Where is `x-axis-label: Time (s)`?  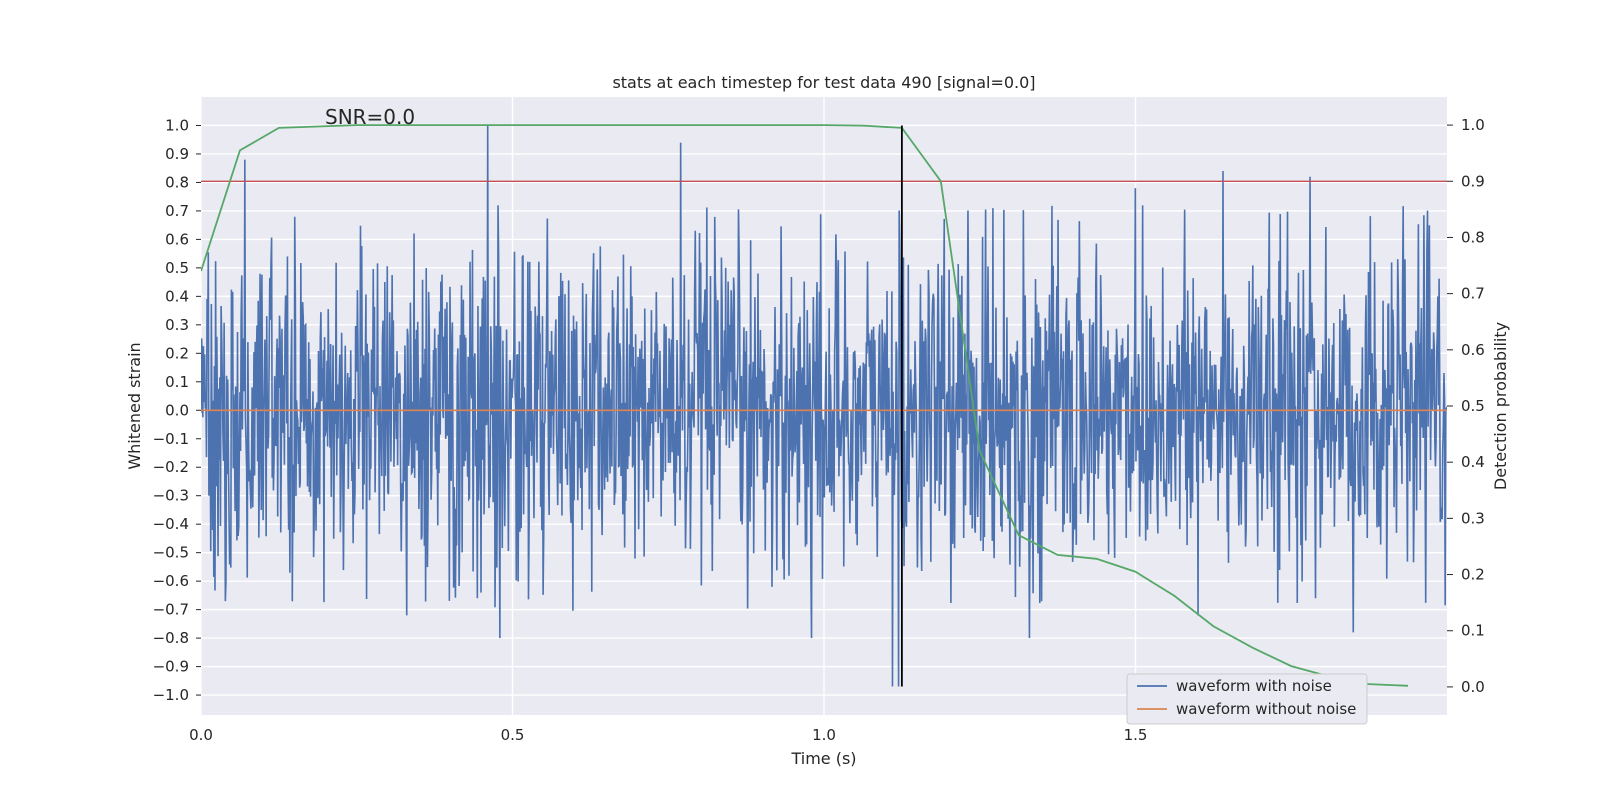 x-axis-label: Time (s) is located at coordinates (823, 758).